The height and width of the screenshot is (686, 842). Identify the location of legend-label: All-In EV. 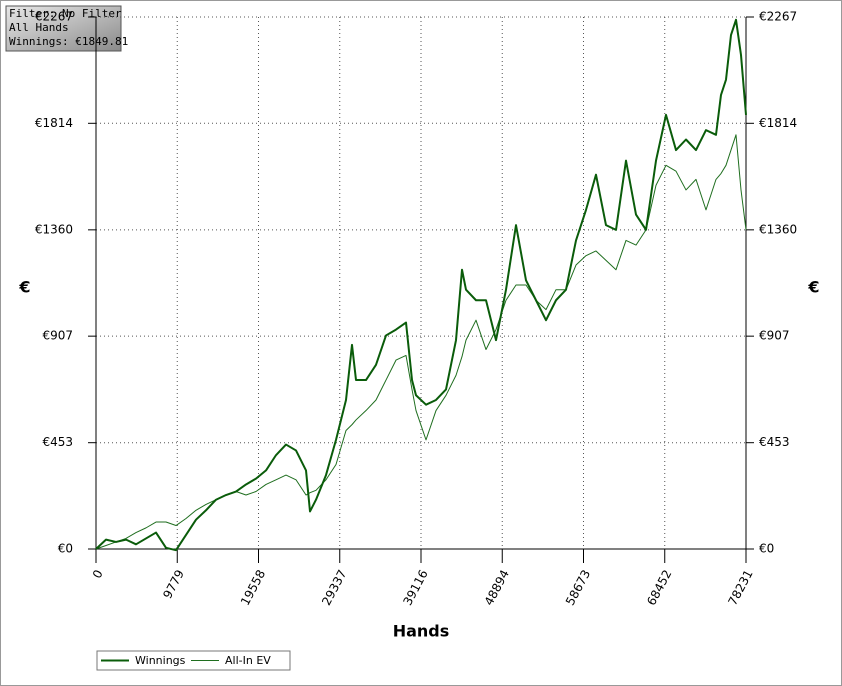
(248, 660).